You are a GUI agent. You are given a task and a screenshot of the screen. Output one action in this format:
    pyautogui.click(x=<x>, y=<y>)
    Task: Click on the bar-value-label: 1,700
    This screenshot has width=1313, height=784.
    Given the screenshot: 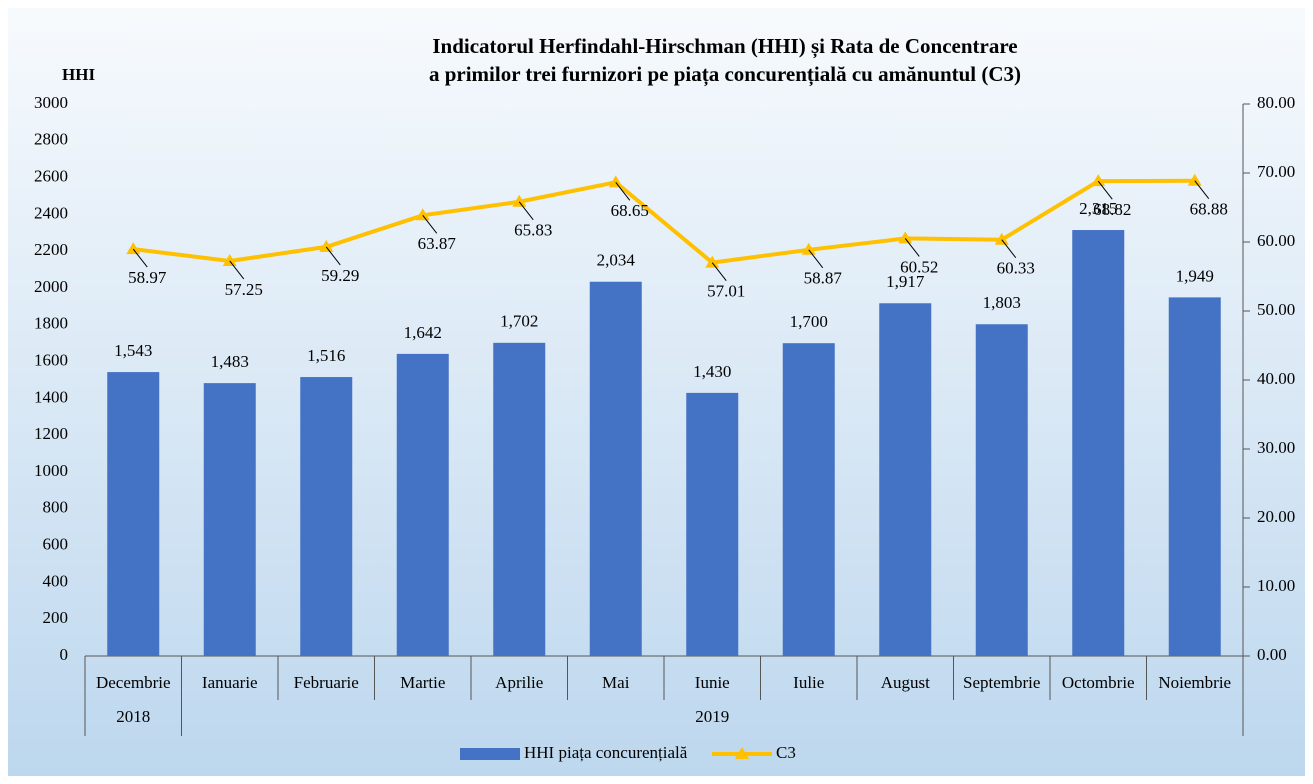 What is the action you would take?
    pyautogui.click(x=809, y=321)
    